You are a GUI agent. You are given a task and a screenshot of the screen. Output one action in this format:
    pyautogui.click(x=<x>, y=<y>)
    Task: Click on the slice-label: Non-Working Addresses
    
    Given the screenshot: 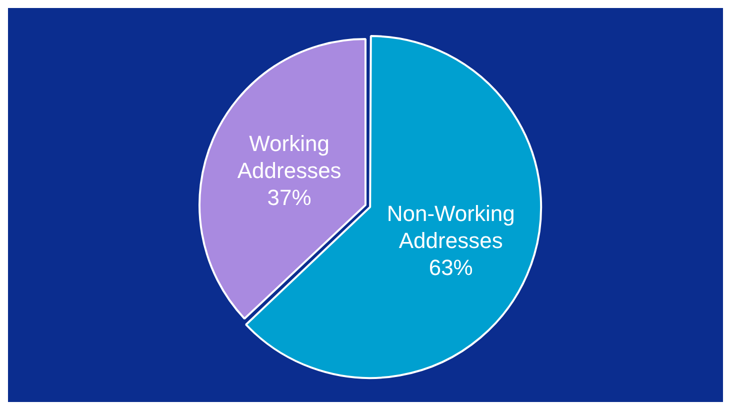 What is the action you would take?
    pyautogui.click(x=450, y=226)
    